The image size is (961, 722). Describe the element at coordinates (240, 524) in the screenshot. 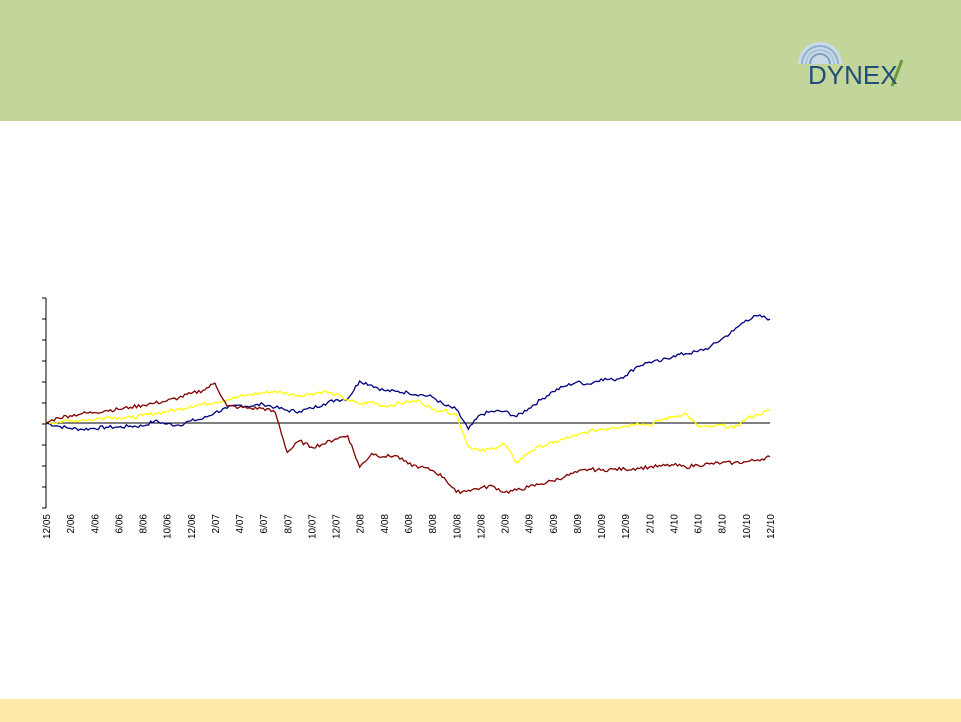

I see `x-tick-label: 4/07` at that location.